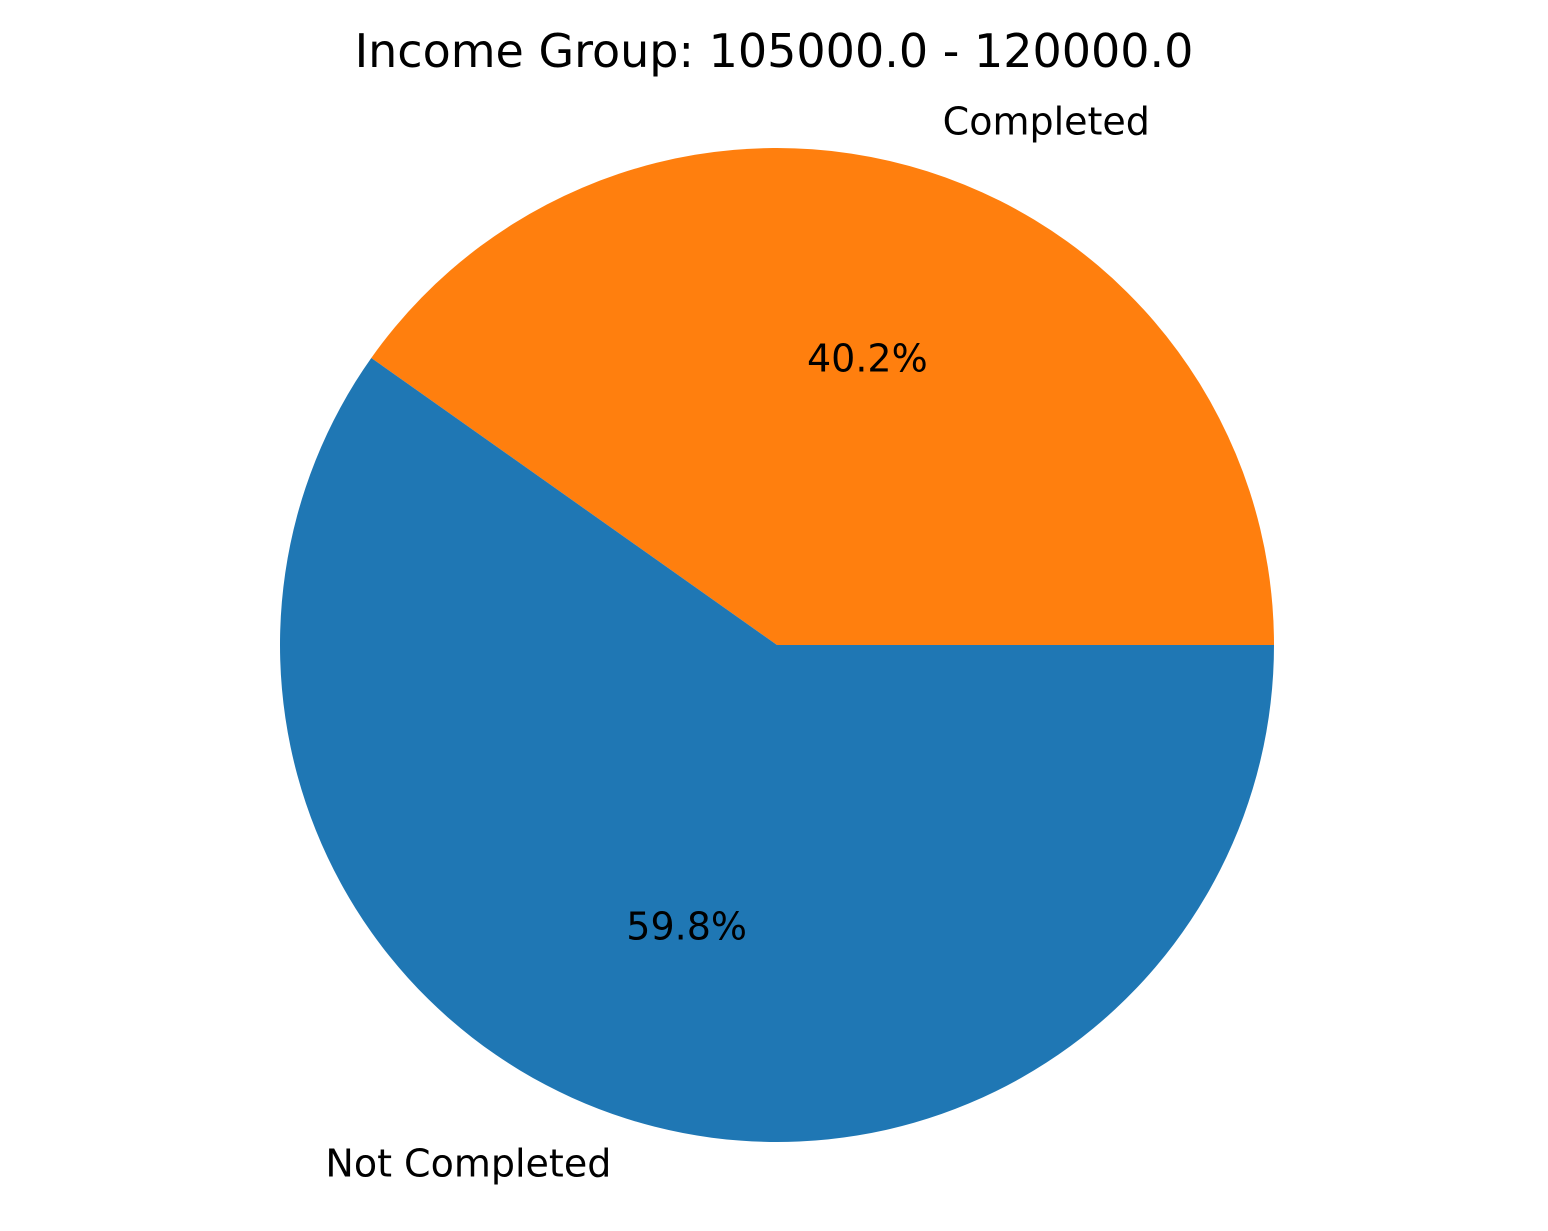 The height and width of the screenshot is (1231, 1548). What do you see at coordinates (686, 927) in the screenshot?
I see `slice-percent-not-completed: 59.8%` at bounding box center [686, 927].